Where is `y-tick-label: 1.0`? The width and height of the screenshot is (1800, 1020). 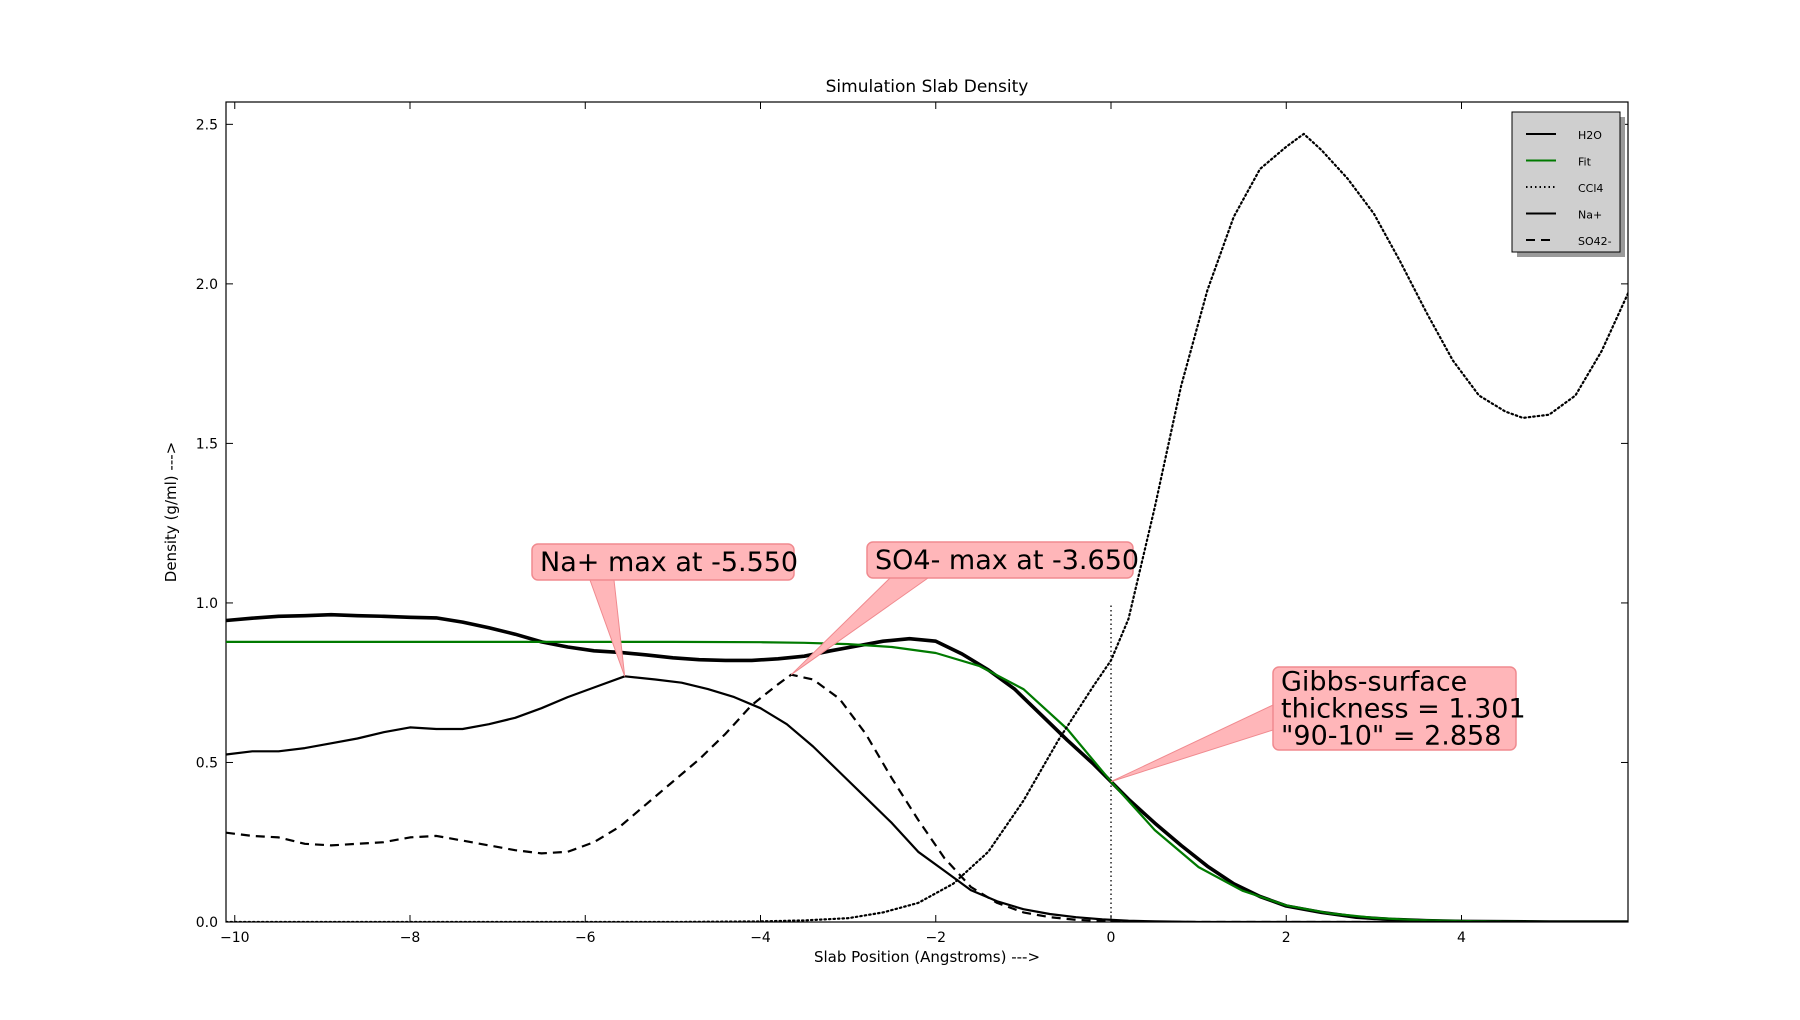
y-tick-label: 1.0 is located at coordinates (207, 604).